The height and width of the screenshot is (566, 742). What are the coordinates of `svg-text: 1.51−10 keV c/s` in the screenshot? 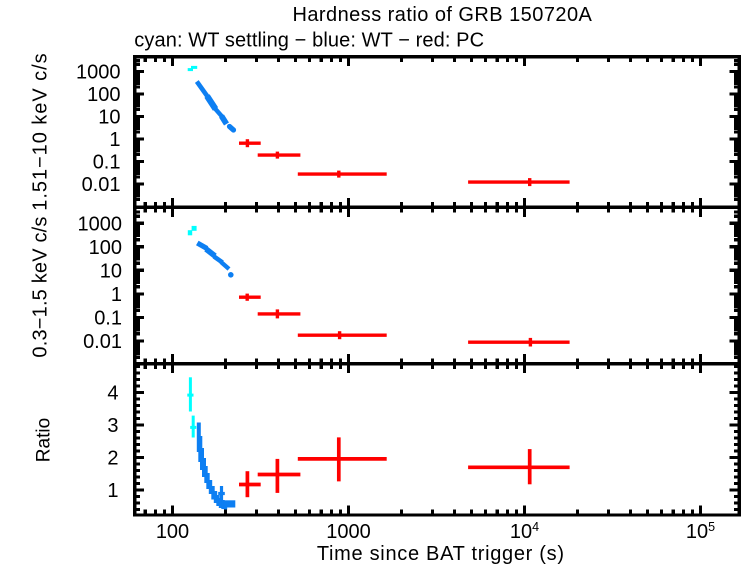 It's located at (40, 131).